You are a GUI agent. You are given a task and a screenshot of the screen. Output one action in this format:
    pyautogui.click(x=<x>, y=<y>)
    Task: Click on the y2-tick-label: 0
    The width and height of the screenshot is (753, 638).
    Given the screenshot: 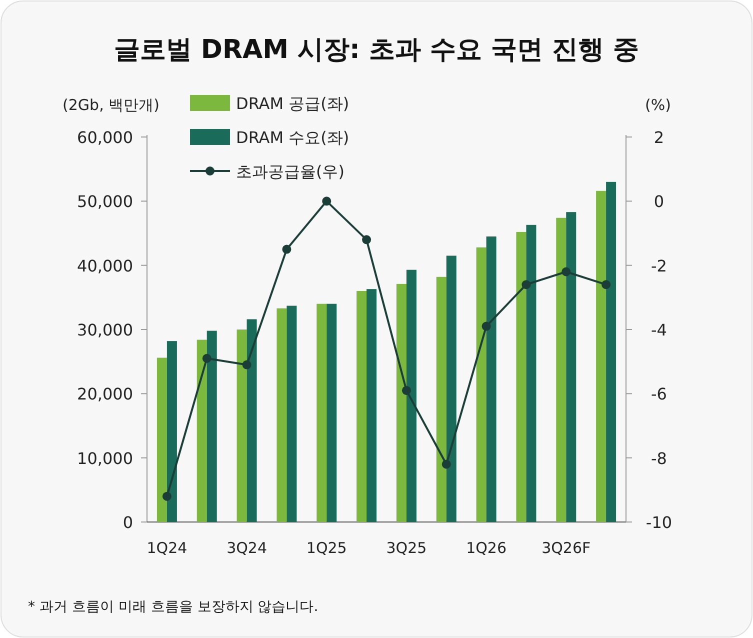 What is the action you would take?
    pyautogui.click(x=659, y=202)
    